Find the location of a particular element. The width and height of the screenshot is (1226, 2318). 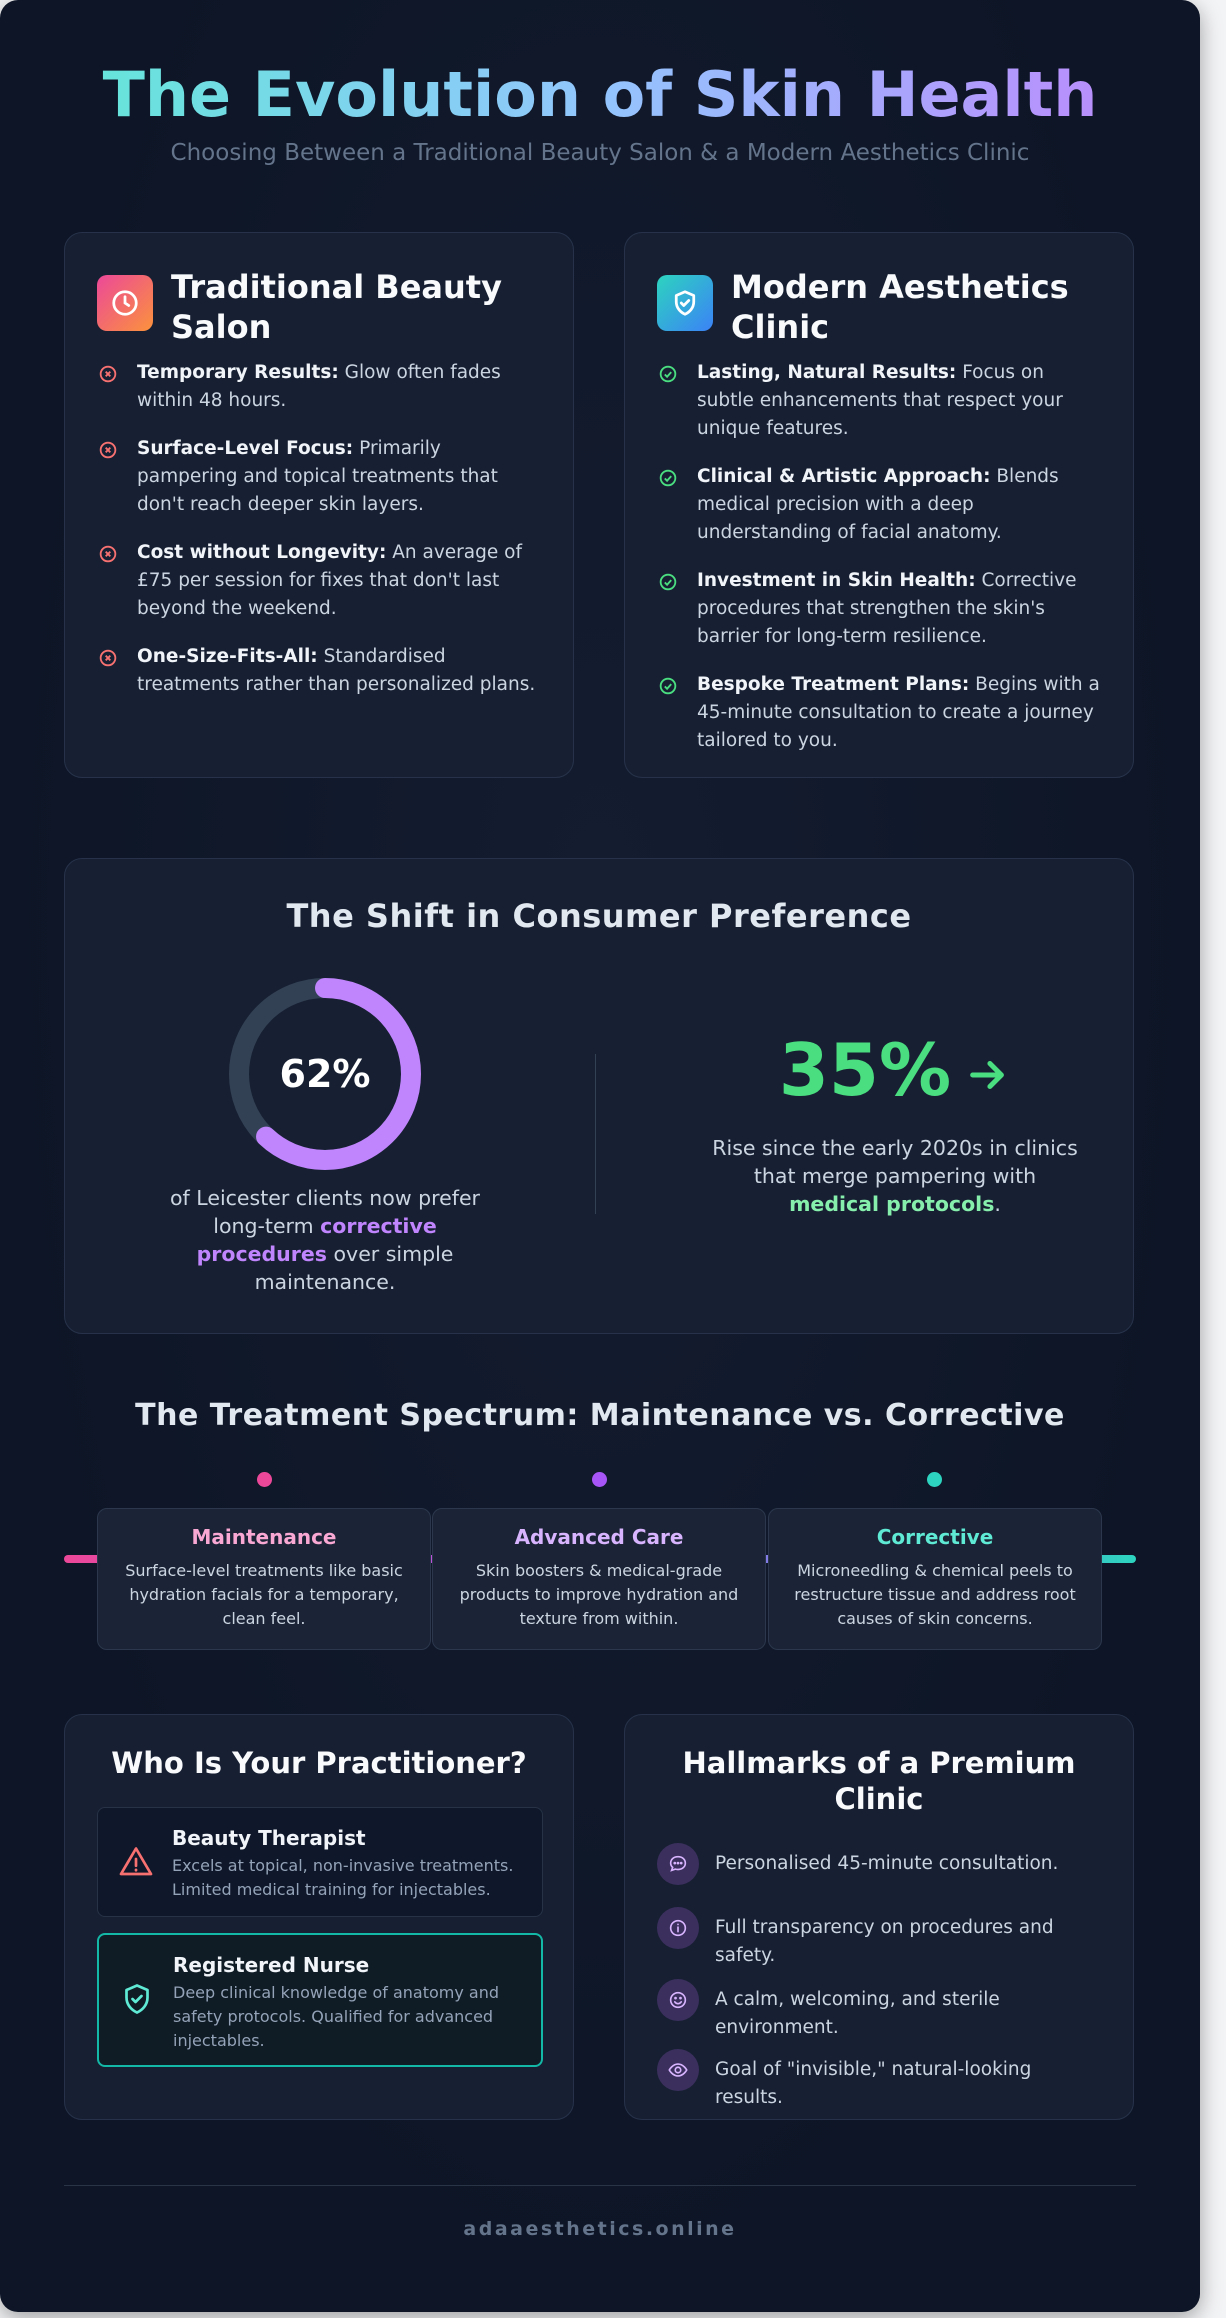

hallmark-item: Personalised 45-minute consultation. is located at coordinates (880, 1864).